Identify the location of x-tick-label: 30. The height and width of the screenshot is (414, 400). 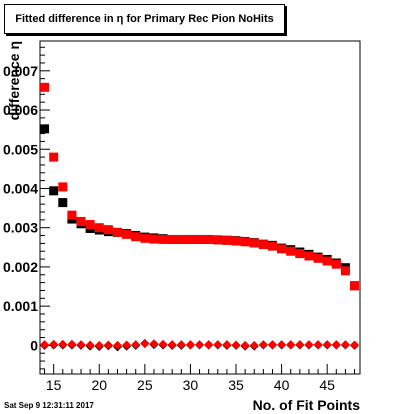
(191, 385).